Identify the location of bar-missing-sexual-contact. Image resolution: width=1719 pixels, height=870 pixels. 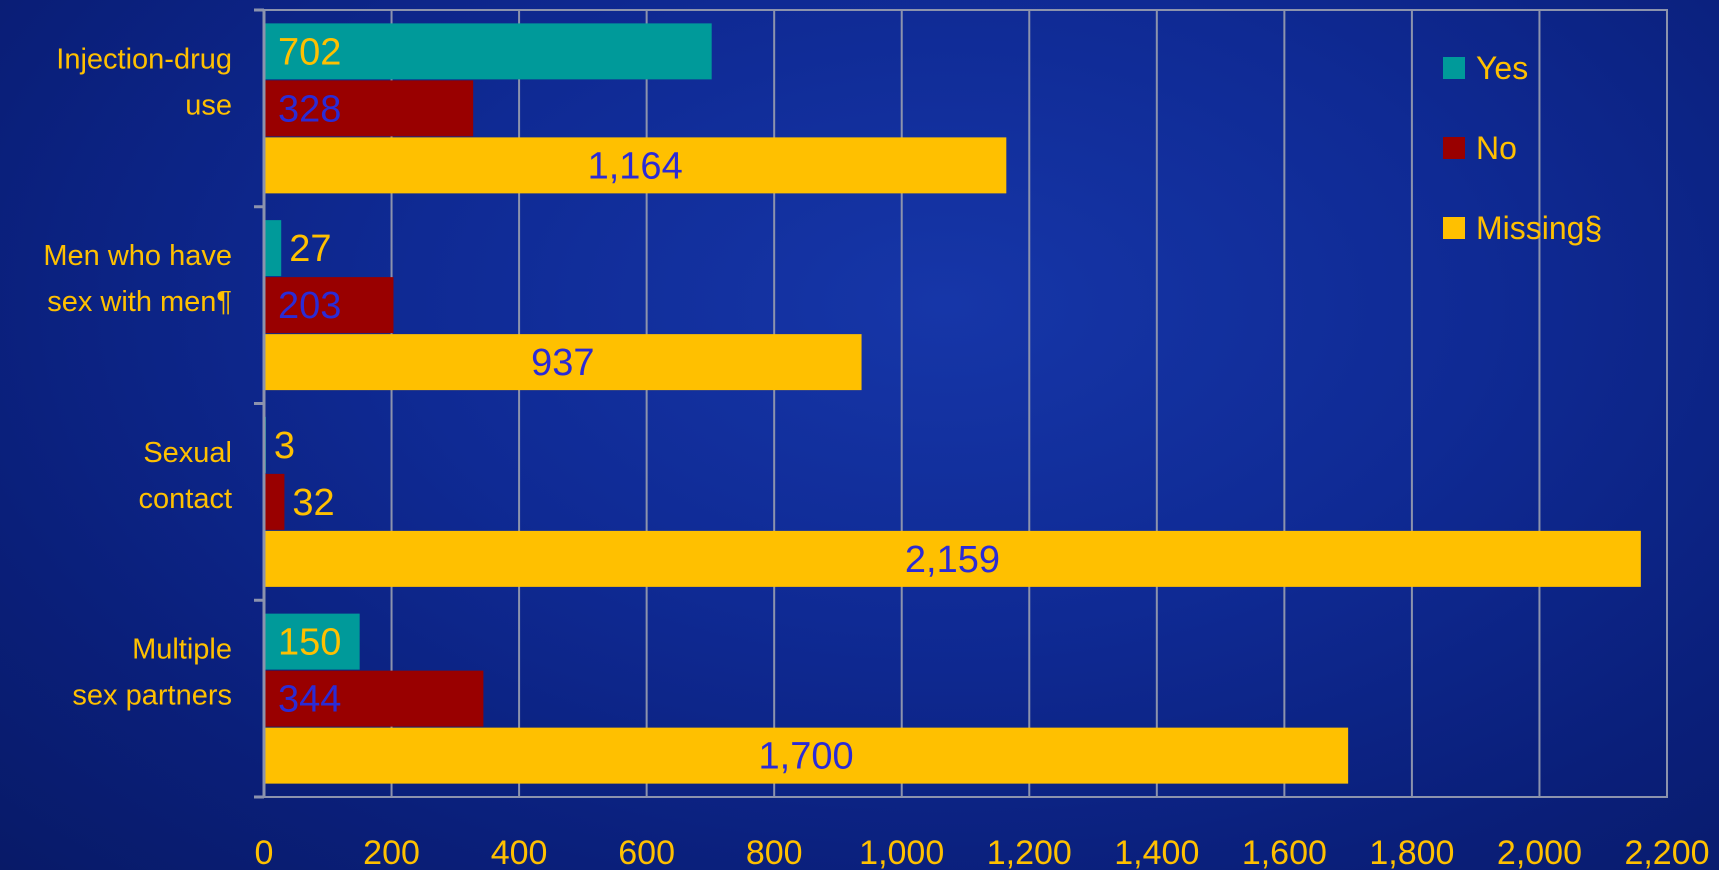
(952, 558).